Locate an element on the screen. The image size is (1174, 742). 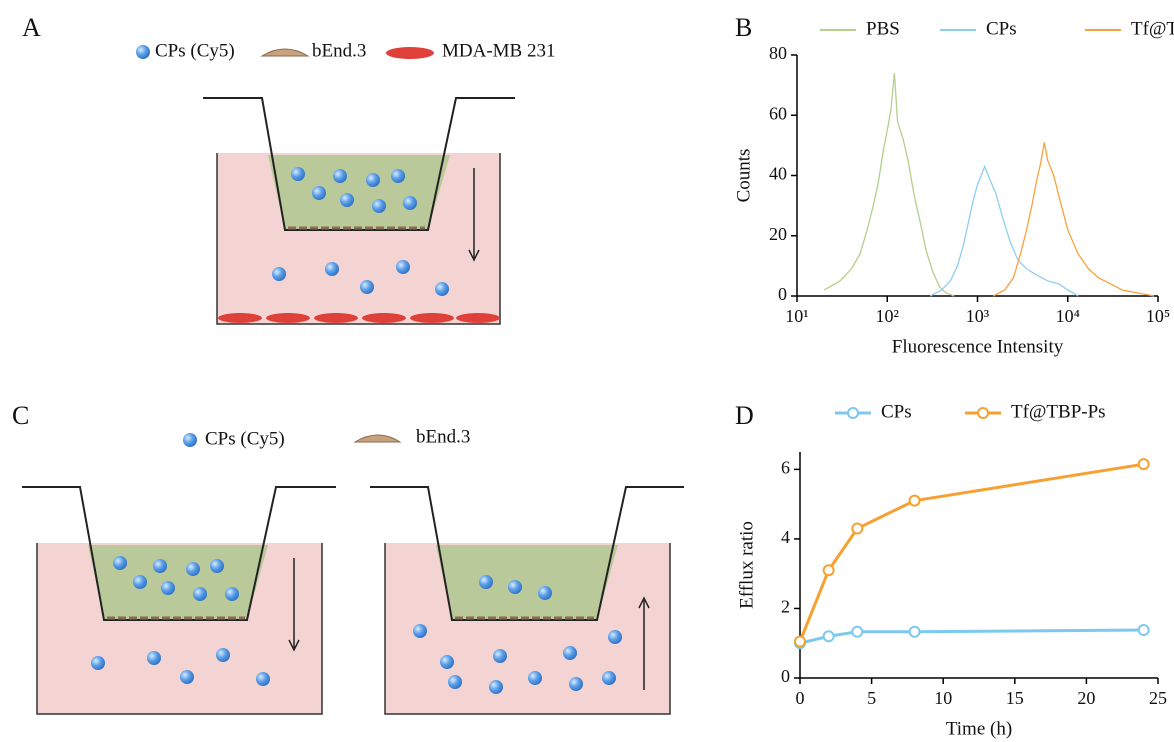
y-axis-title: Counts is located at coordinates (743, 176).